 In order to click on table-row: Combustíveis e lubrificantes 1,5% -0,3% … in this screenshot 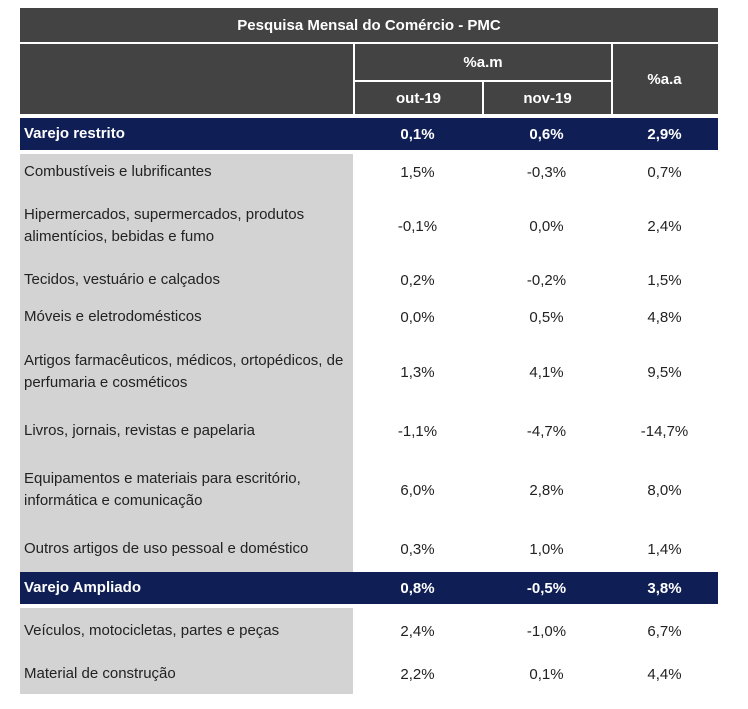, I will do `click(369, 172)`.